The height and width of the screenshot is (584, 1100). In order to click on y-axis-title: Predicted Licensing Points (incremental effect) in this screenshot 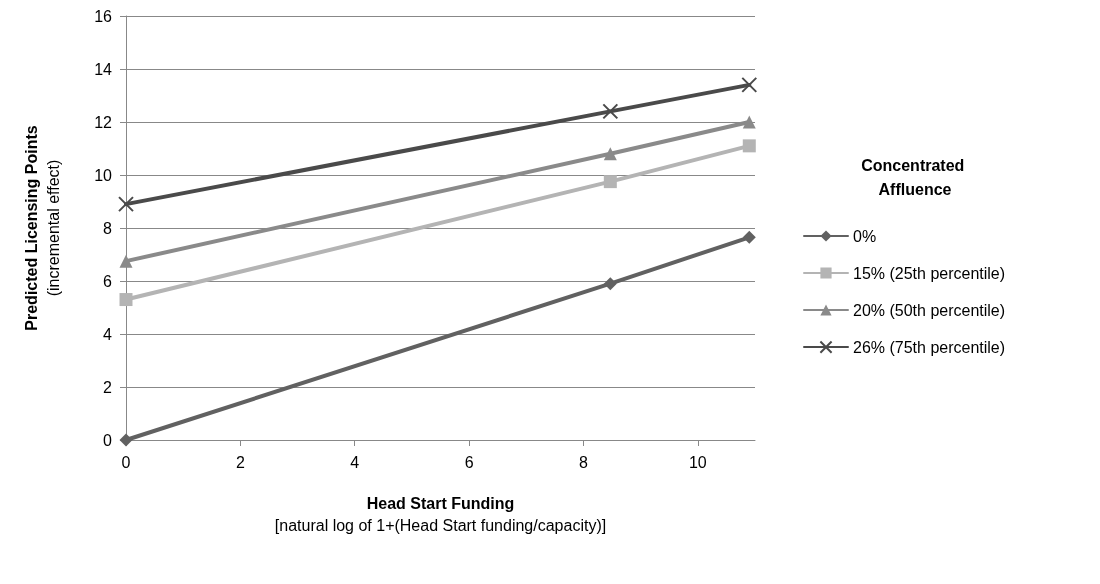, I will do `click(42, 228)`.